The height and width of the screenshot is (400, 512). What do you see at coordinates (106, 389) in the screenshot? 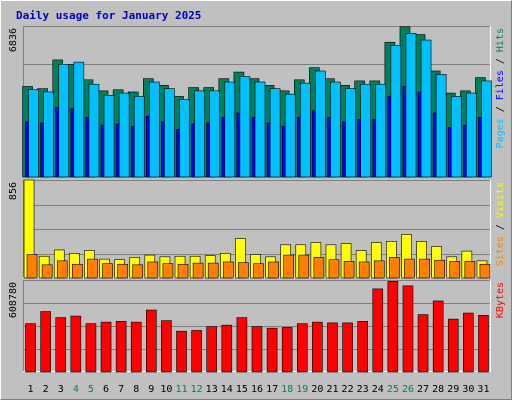
I see `day-label-6: 6` at bounding box center [106, 389].